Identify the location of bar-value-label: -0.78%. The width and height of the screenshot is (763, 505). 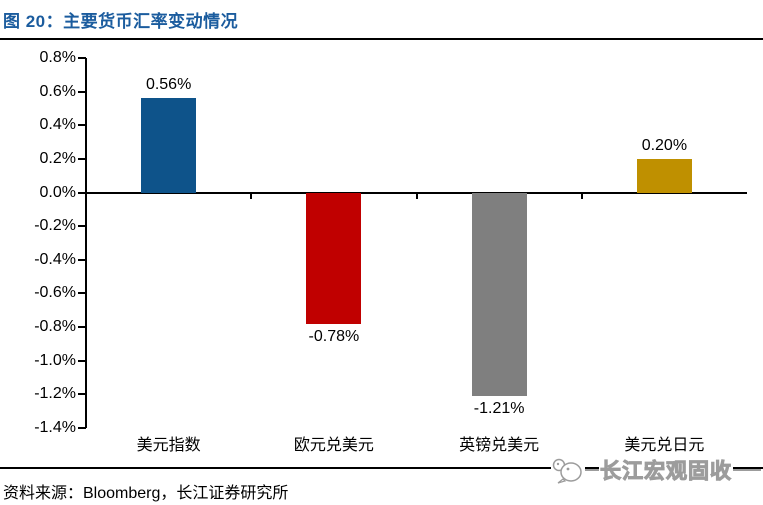
(334, 336).